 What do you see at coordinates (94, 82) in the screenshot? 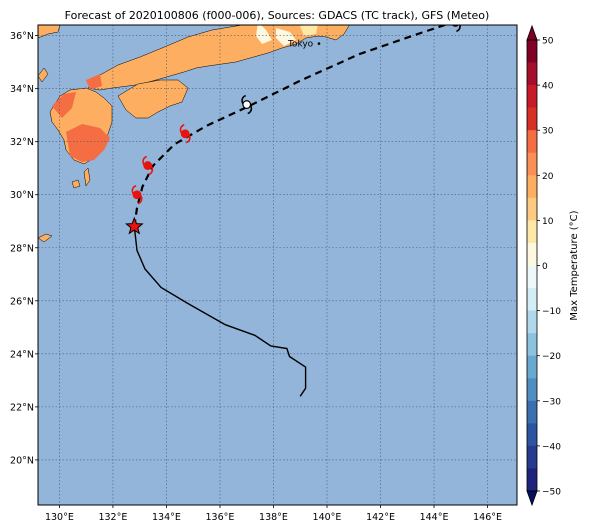
I see `chugoku-warm-zone` at bounding box center [94, 82].